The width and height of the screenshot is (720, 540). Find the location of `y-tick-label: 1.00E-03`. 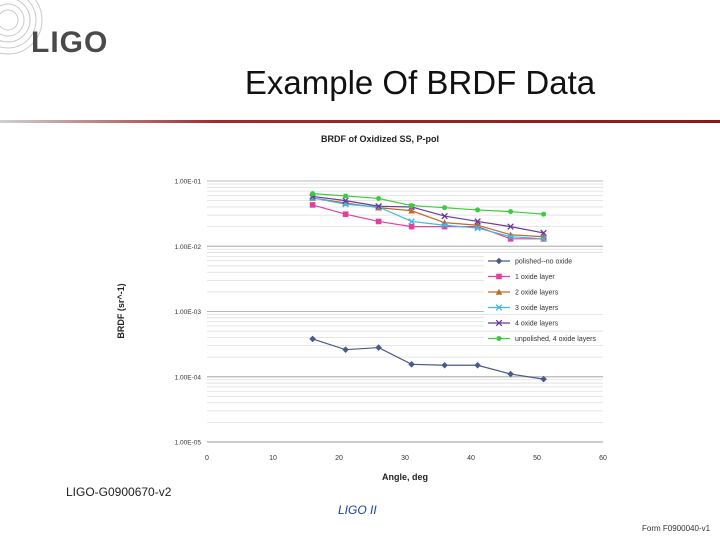

y-tick-label: 1.00E-03 is located at coordinates (188, 312).